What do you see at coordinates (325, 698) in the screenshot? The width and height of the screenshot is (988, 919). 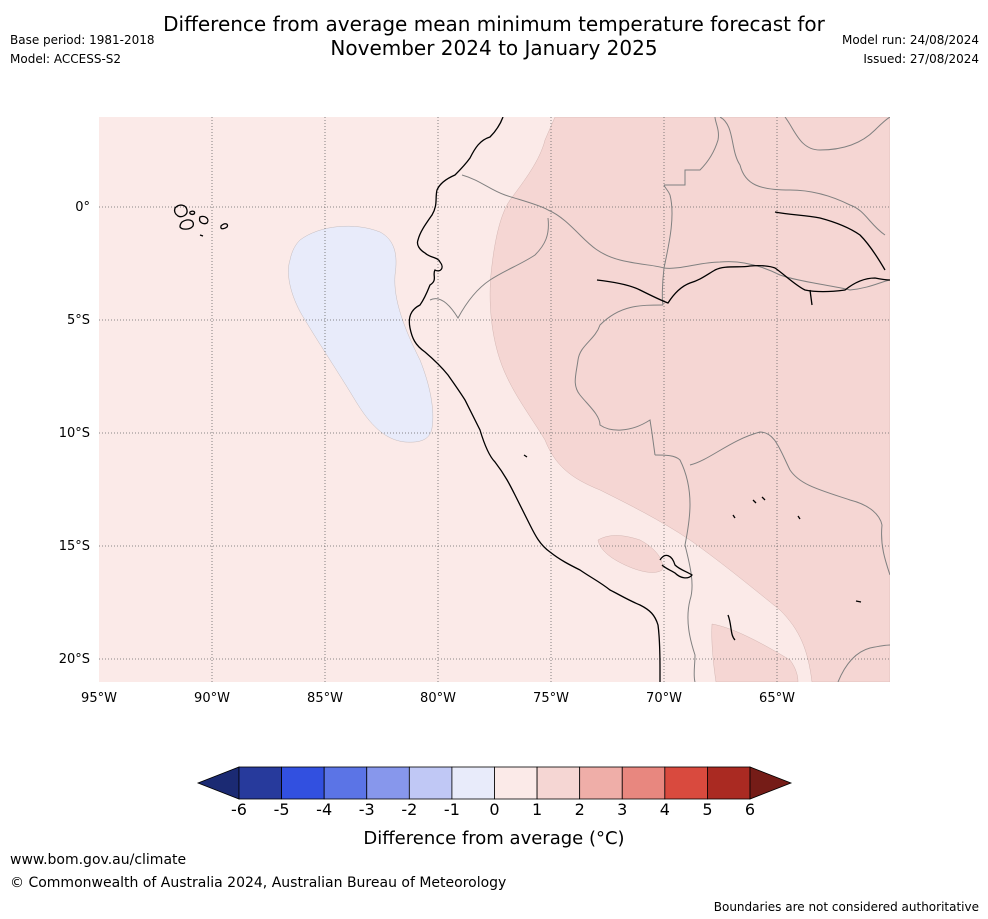 I see `longitude-label: 85°W` at bounding box center [325, 698].